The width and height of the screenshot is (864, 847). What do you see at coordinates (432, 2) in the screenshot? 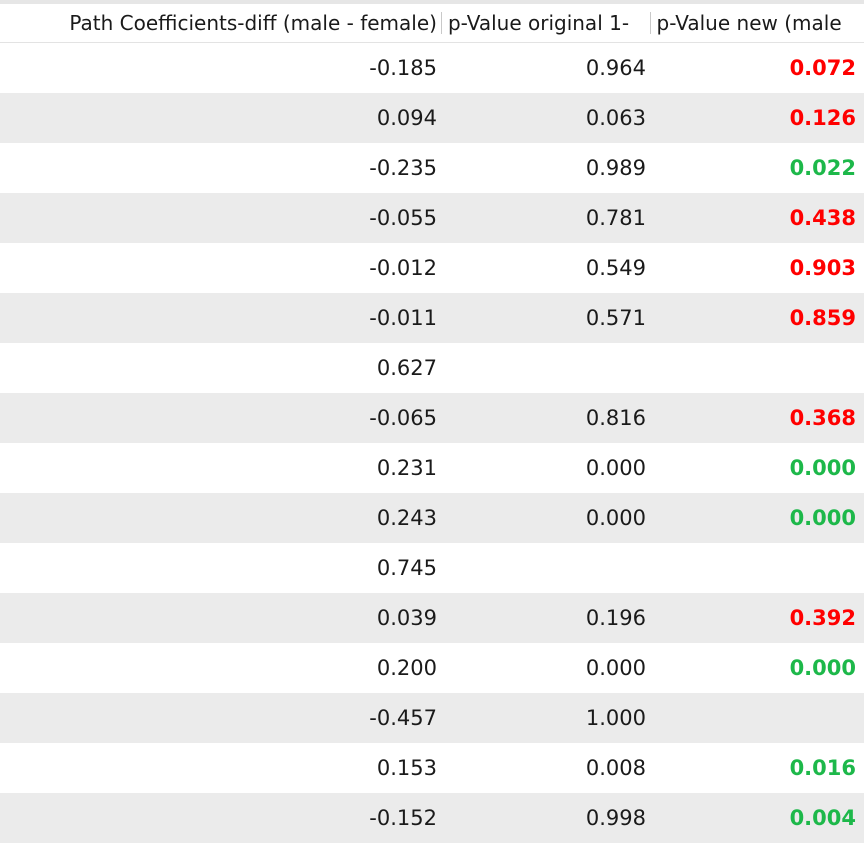
I see `top-strip` at bounding box center [432, 2].